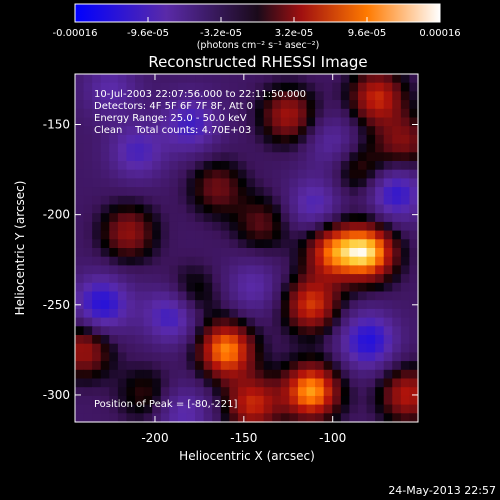  I want to click on y-tick-label: -300, so click(56, 395).